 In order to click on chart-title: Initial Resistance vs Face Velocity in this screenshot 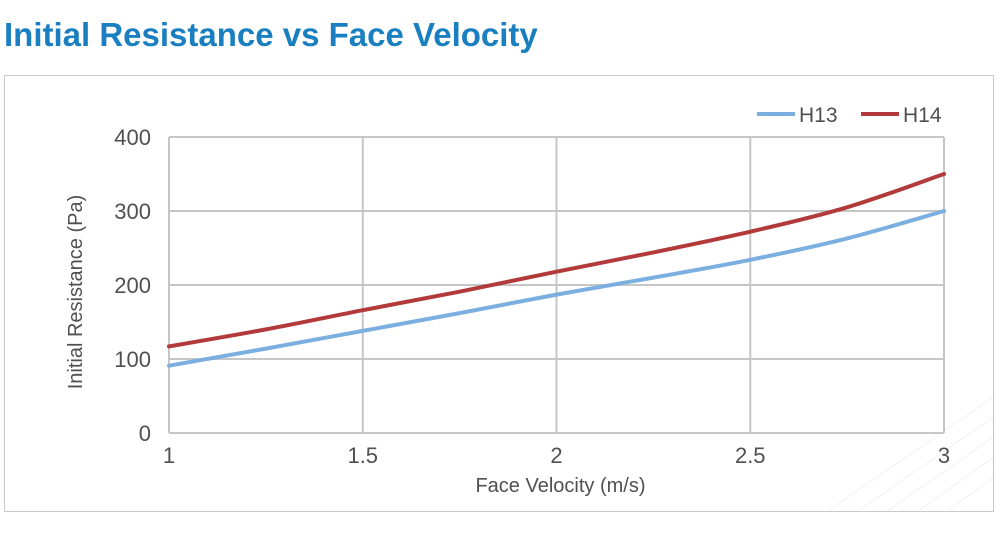, I will do `click(271, 34)`.